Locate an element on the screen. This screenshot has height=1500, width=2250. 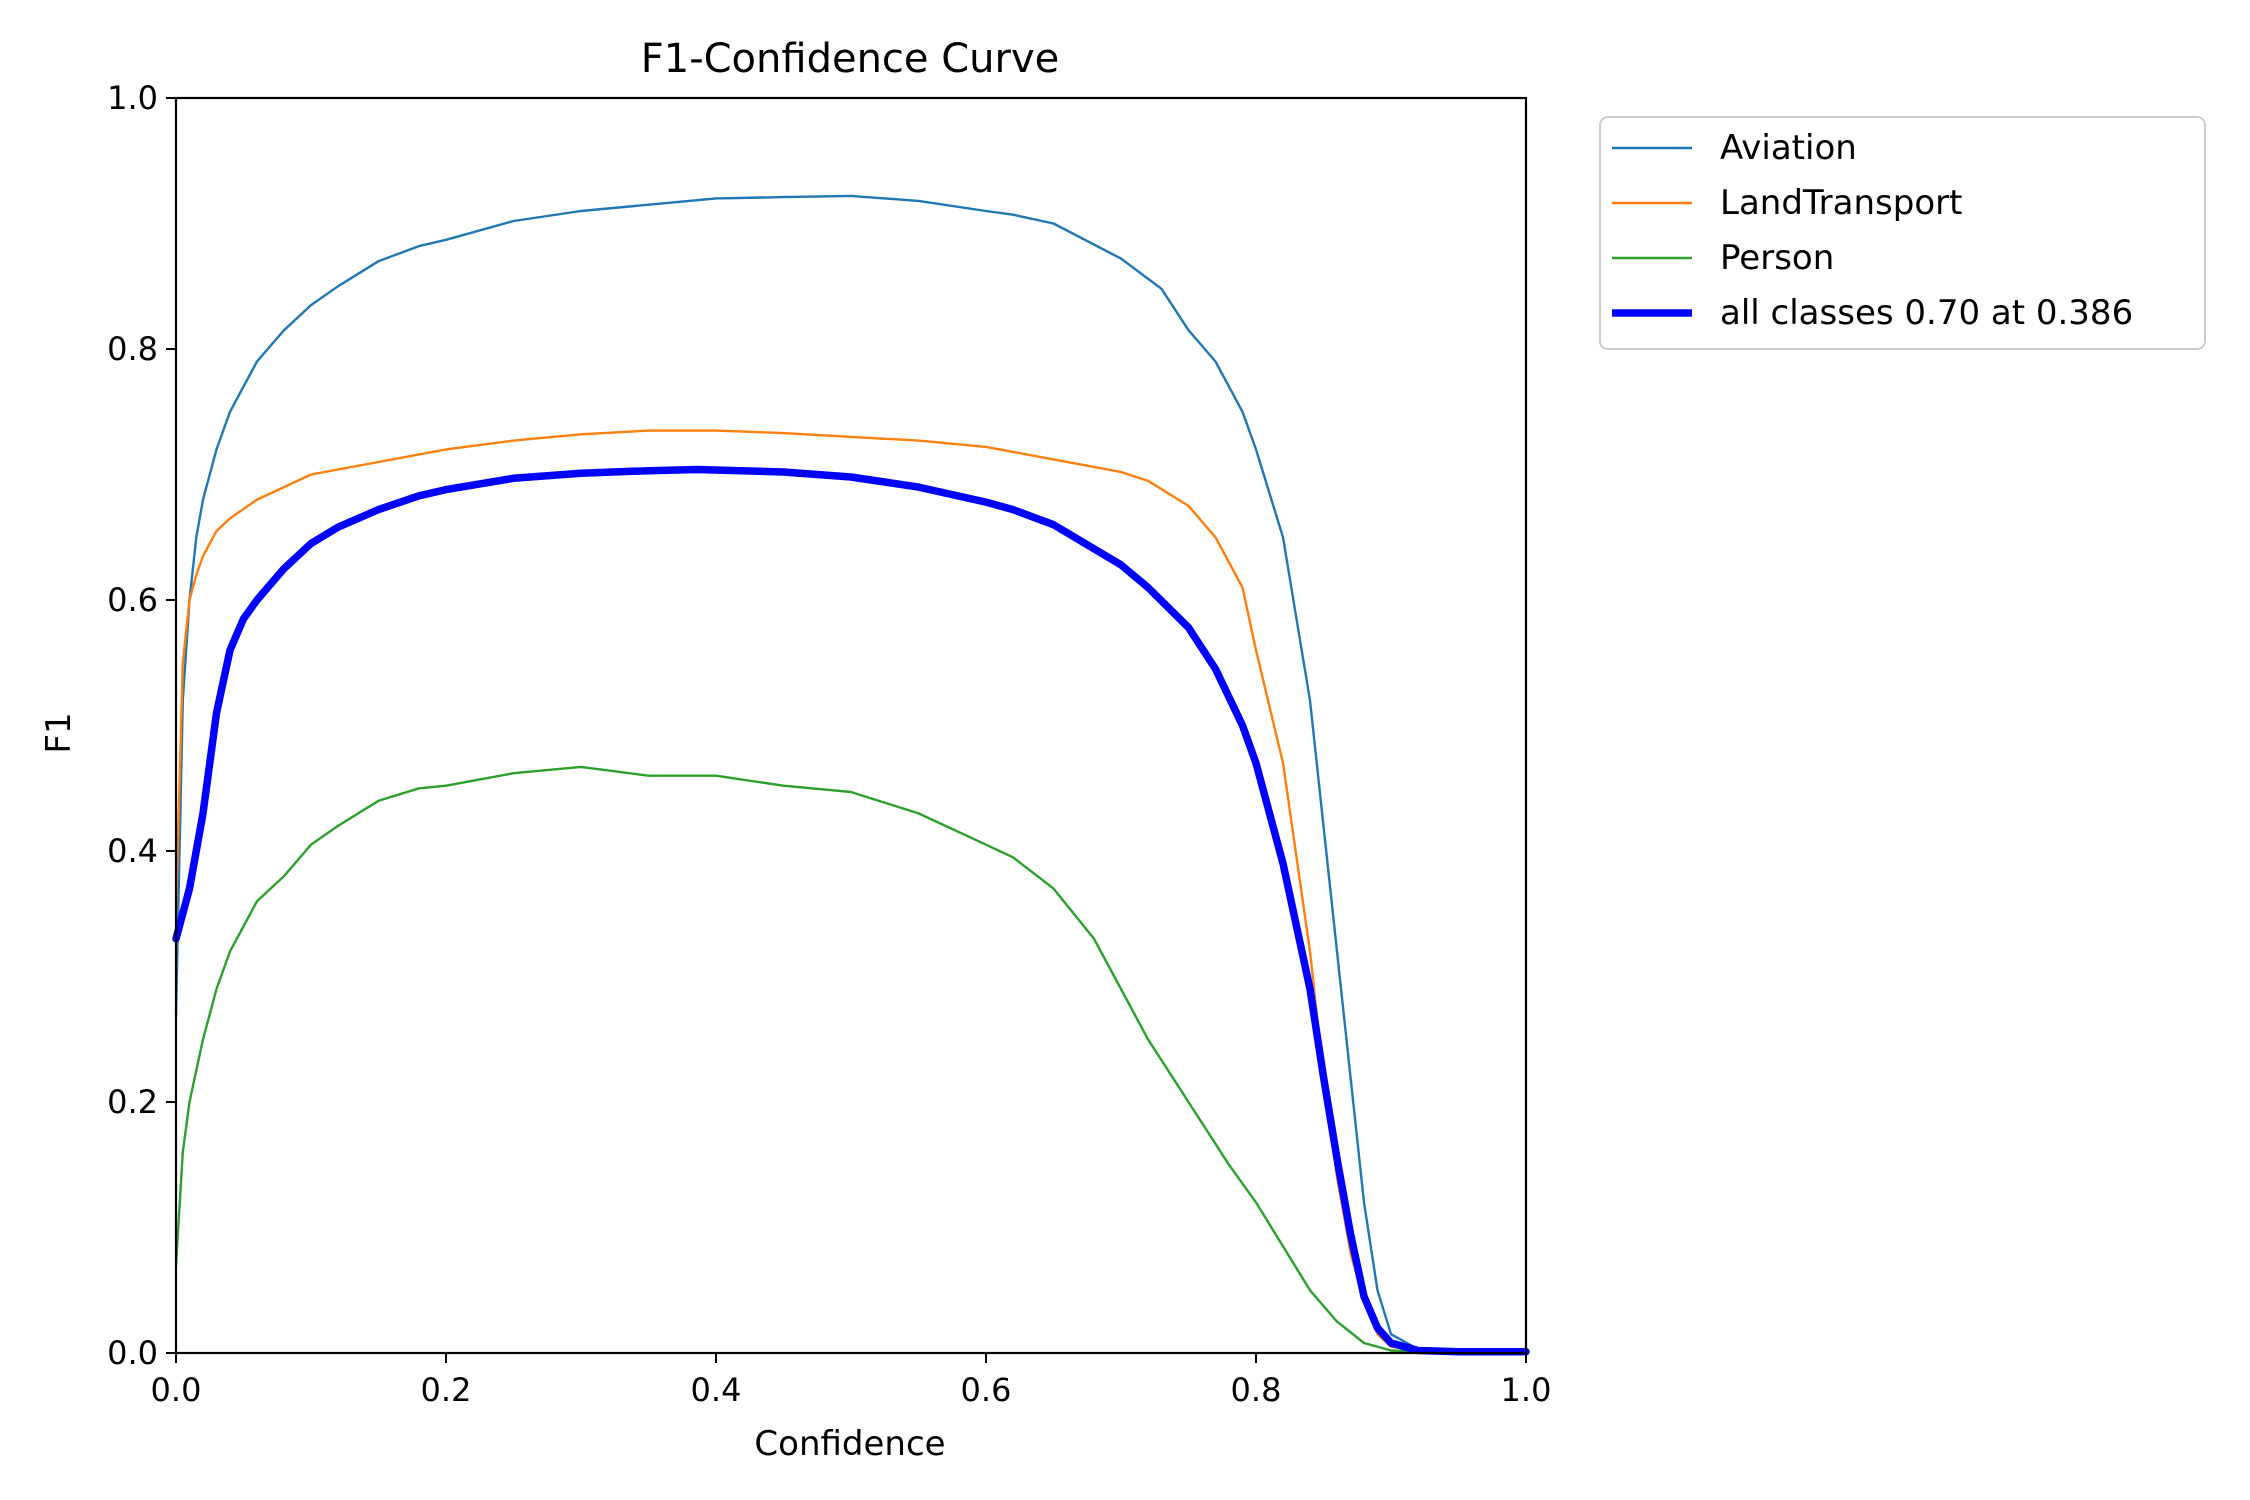
y-tick-label: 0.2 is located at coordinates (132, 1102).